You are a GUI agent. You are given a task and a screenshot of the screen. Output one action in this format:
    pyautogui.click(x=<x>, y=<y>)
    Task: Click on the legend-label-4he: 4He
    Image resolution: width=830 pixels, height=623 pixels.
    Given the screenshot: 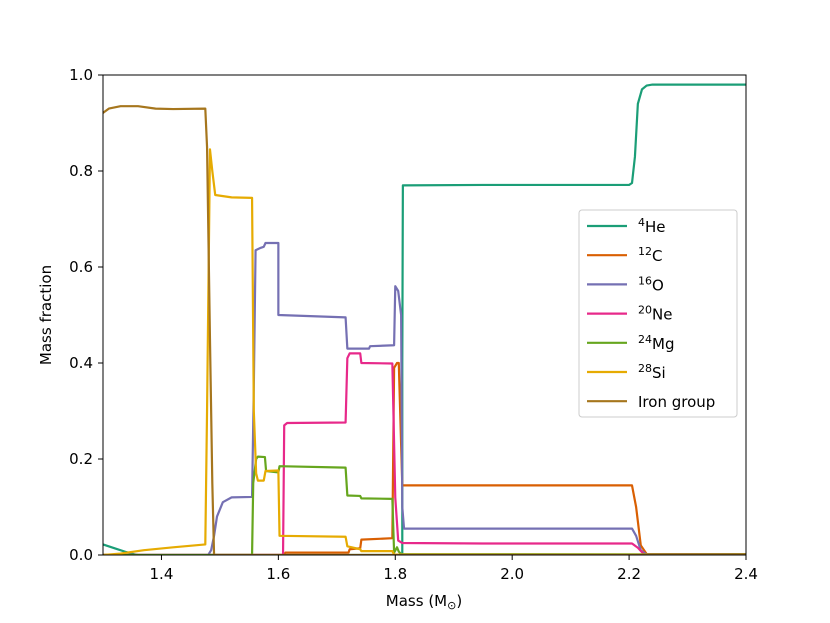 What is the action you would take?
    pyautogui.click(x=652, y=226)
    